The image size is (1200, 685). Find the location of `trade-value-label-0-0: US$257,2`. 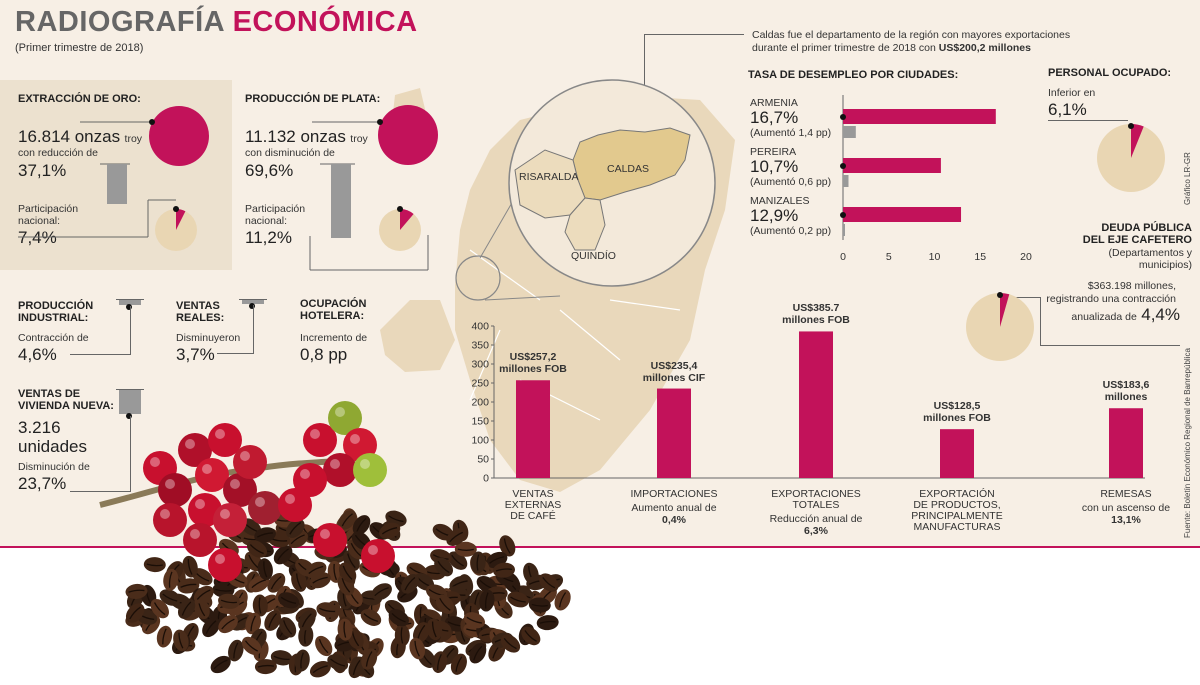

trade-value-label-0-0: US$257,2 is located at coordinates (533, 357).